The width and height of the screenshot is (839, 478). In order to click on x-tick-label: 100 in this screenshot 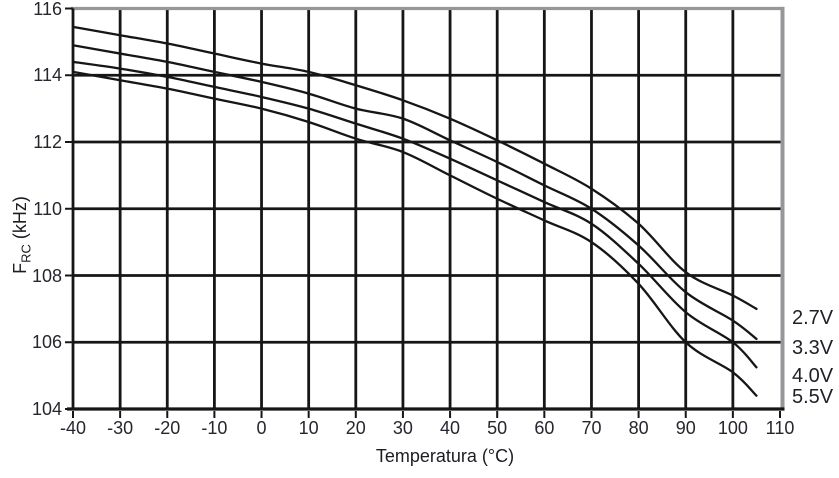, I will do `click(732, 428)`.